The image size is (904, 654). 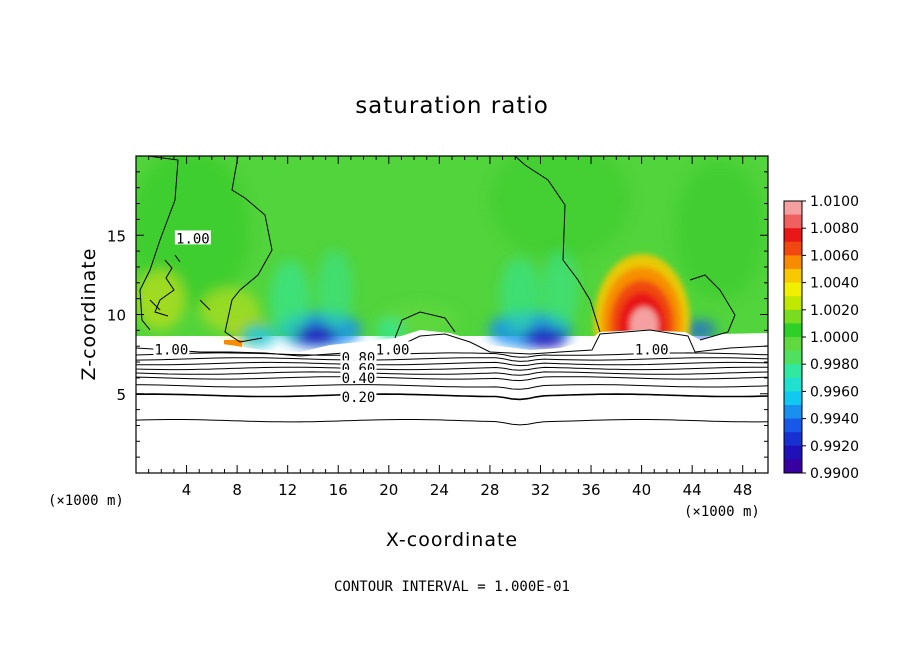 I want to click on colorbar-label: 0.9980, so click(x=834, y=365).